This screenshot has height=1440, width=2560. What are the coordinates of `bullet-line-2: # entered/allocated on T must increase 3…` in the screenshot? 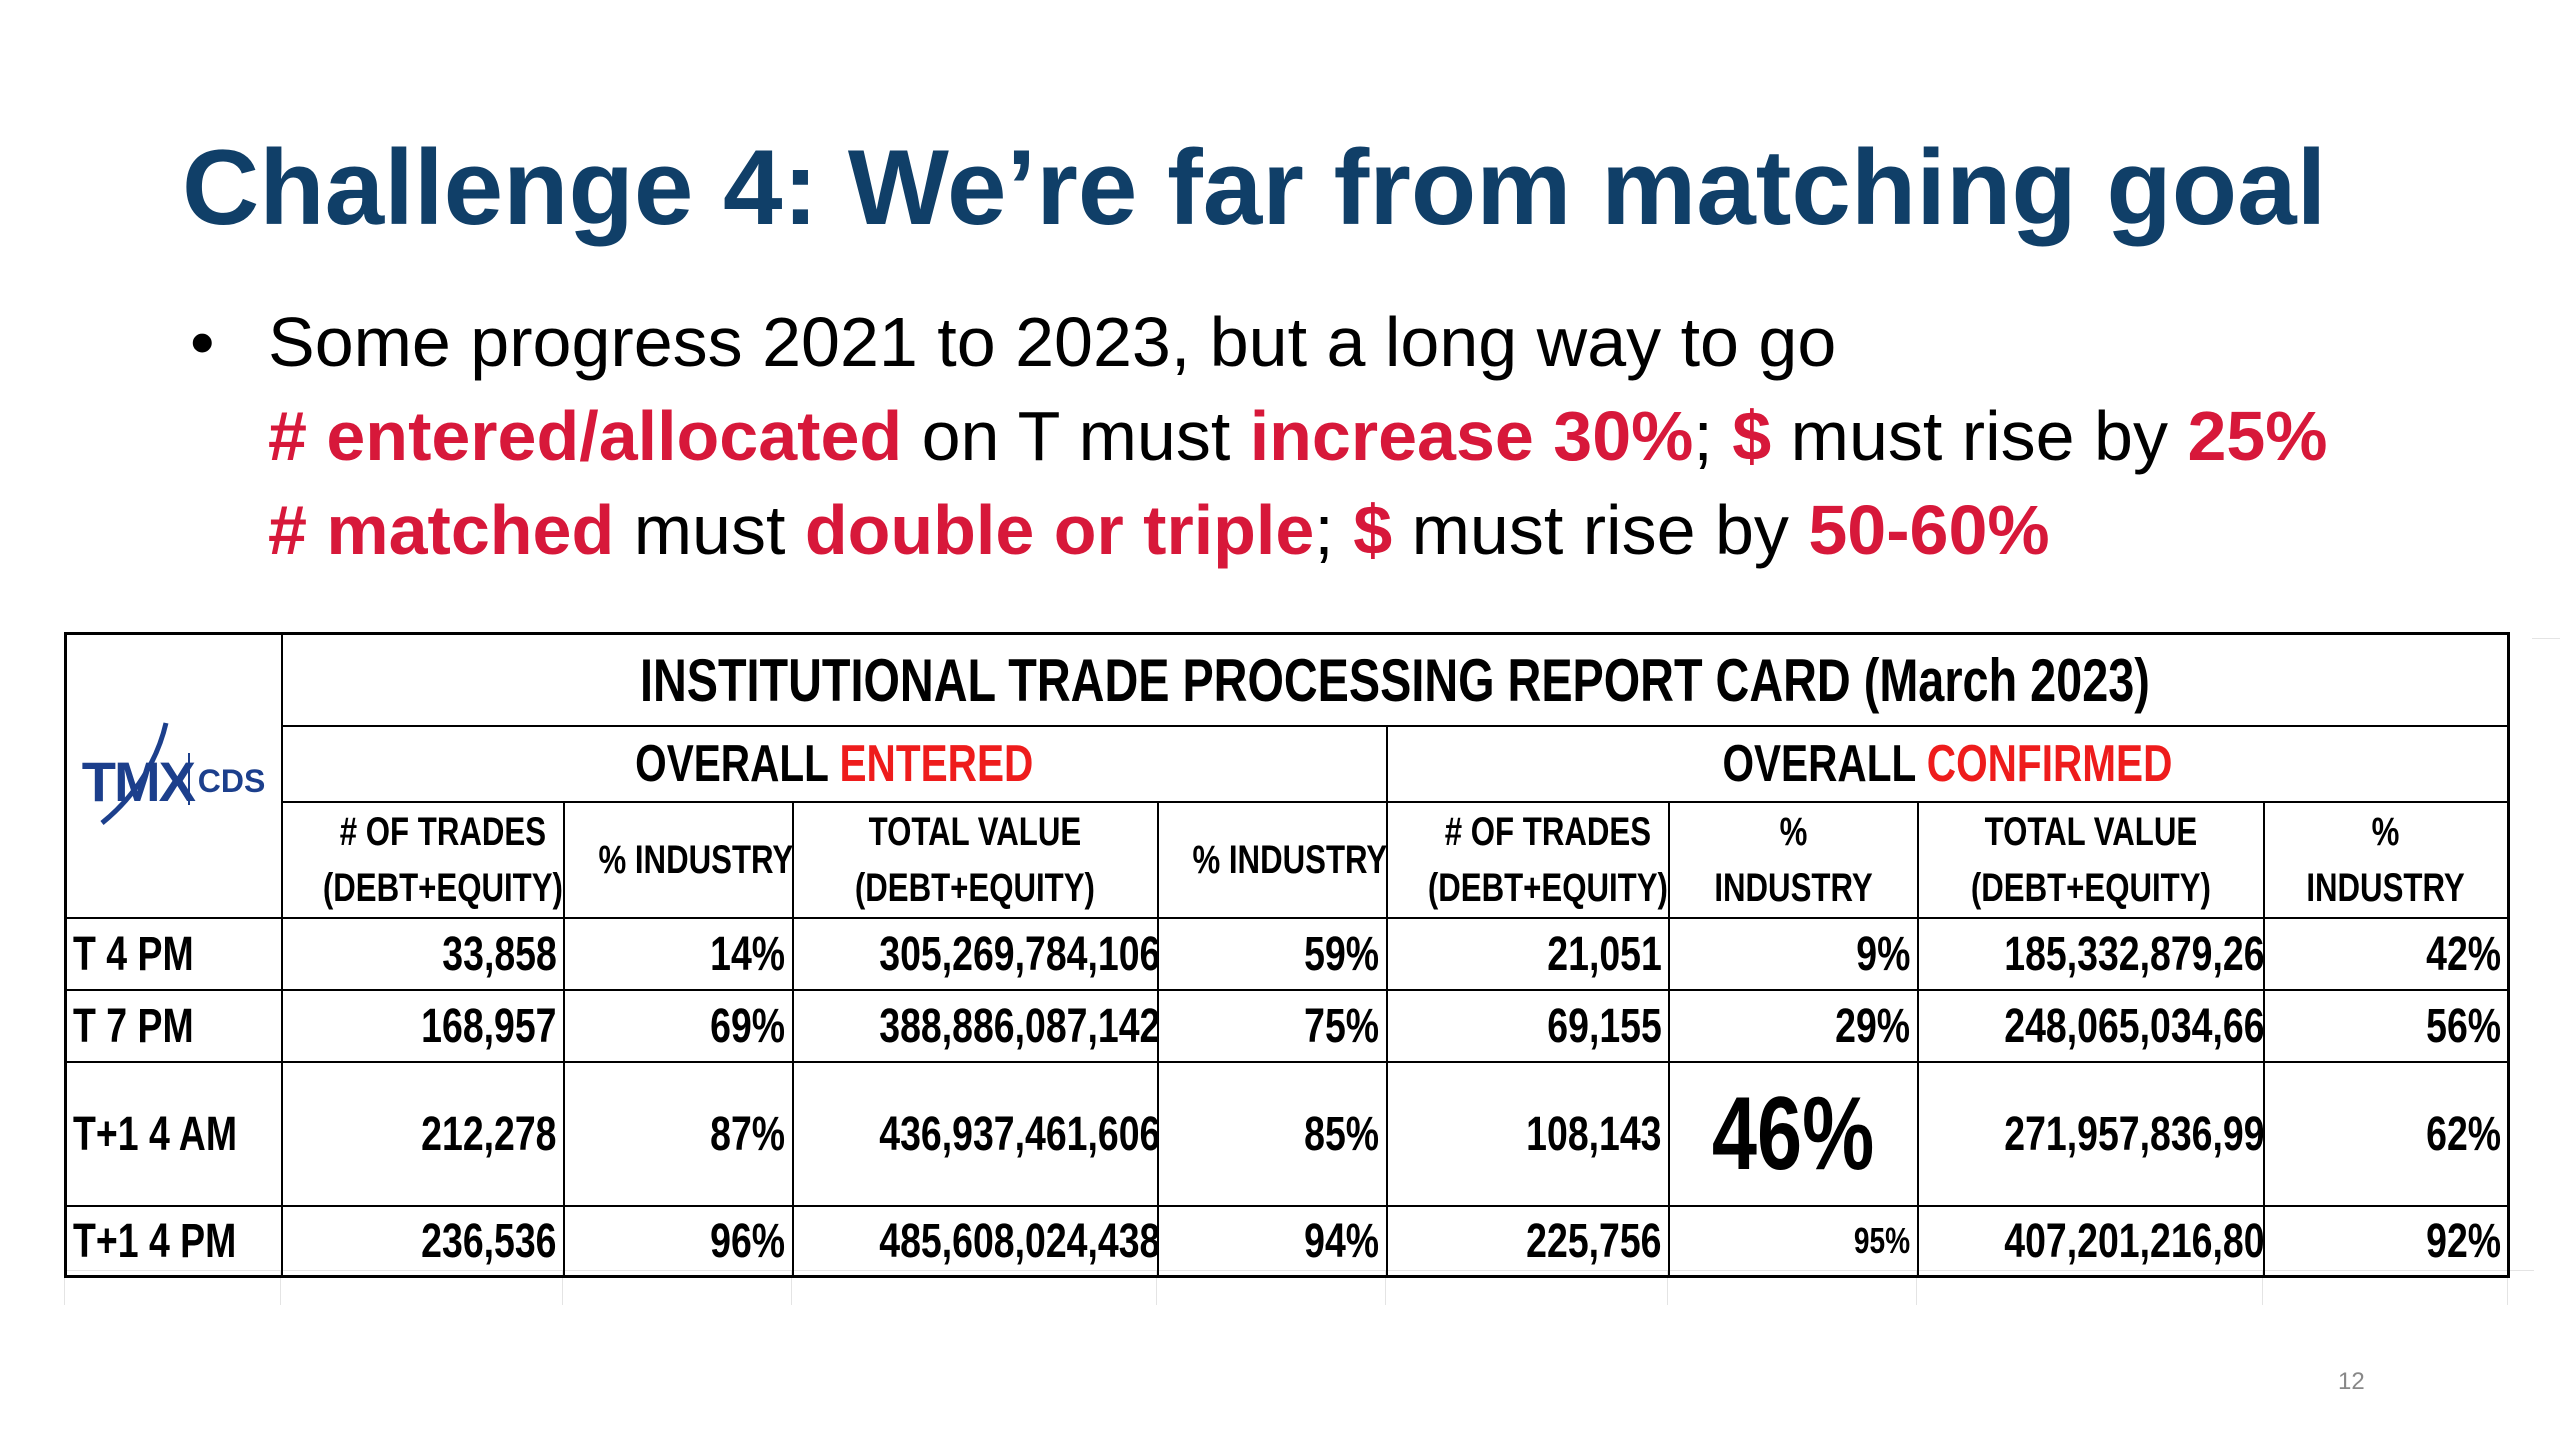 It's located at (1360, 436).